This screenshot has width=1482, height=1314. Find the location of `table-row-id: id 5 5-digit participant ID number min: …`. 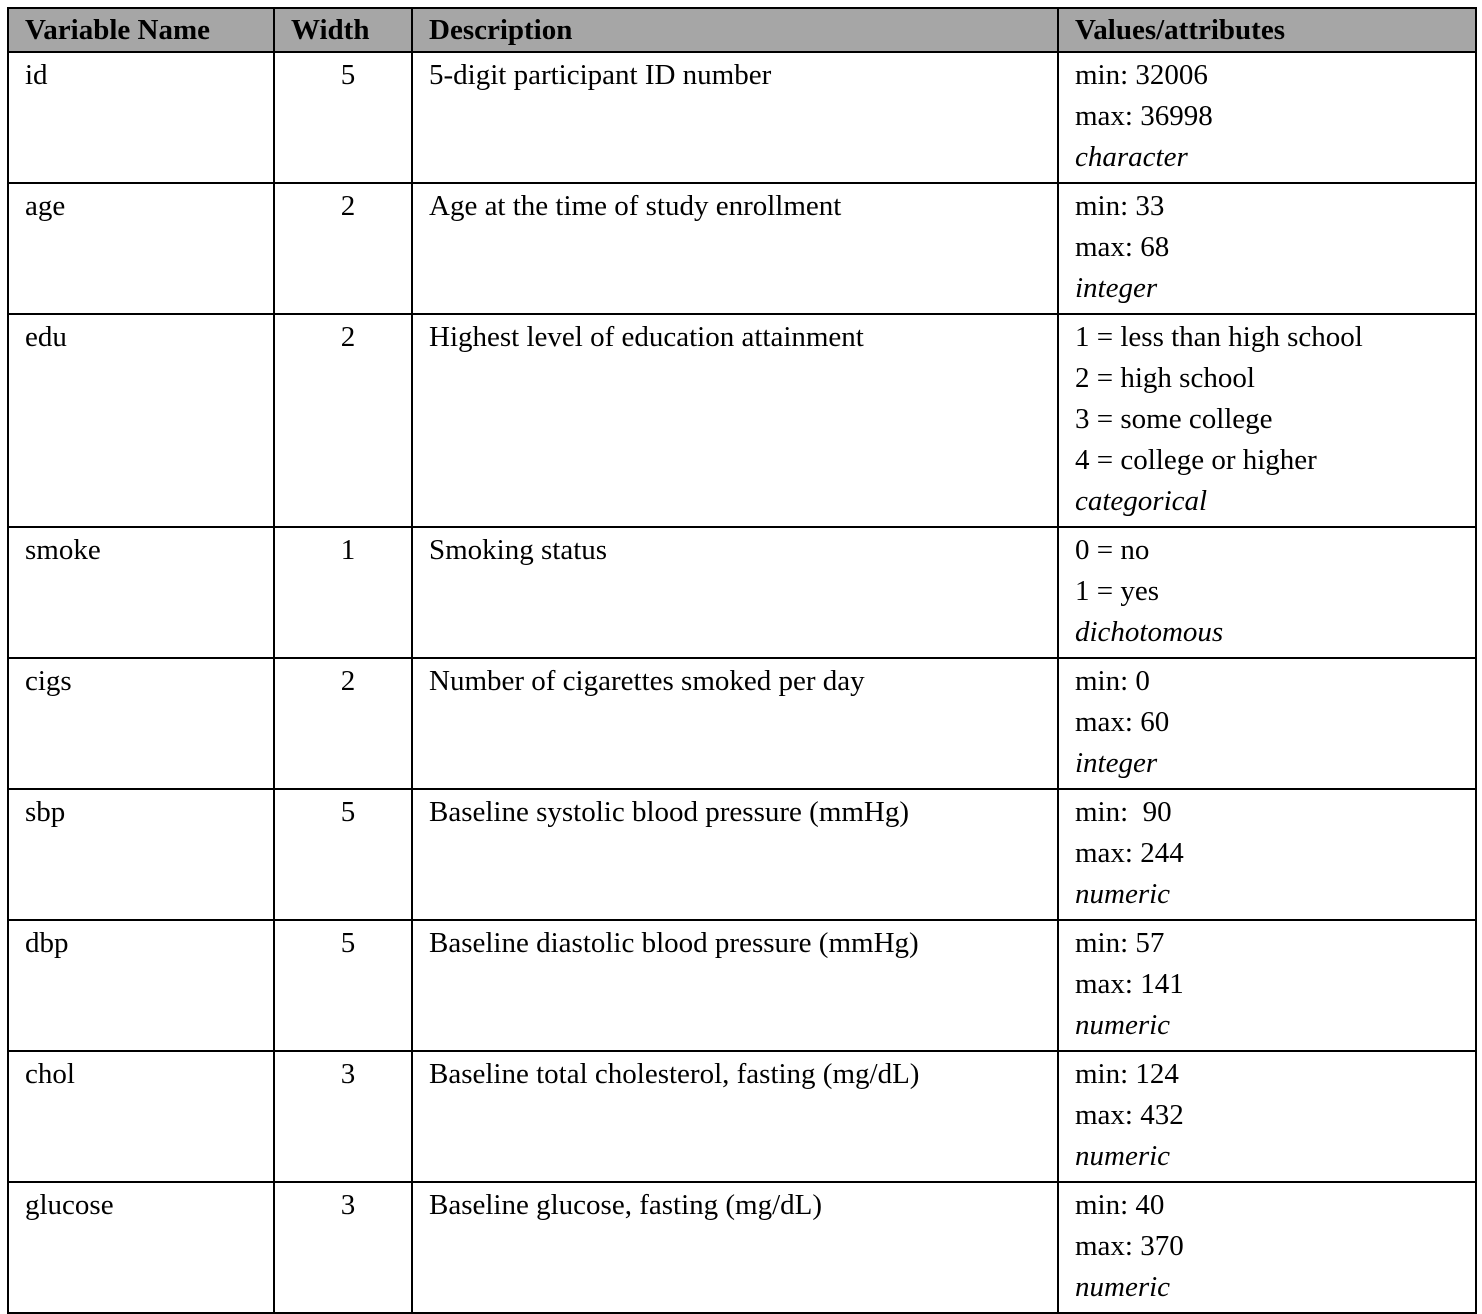

table-row-id: id 5 5-digit participant ID number min: … is located at coordinates (742, 118).